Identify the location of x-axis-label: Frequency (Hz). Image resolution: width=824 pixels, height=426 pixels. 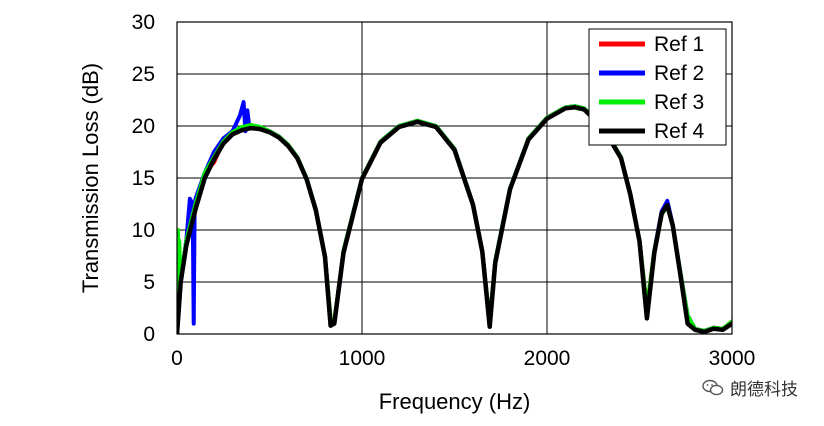
(455, 401).